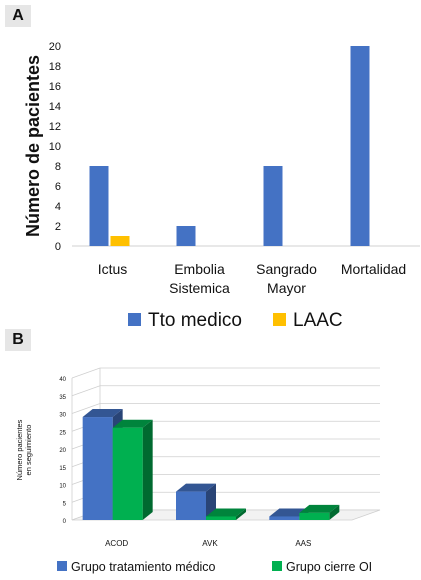 The width and height of the screenshot is (421, 580). Describe the element at coordinates (33, 146) in the screenshot. I see `y-axis-title: Número de pacientes` at that location.